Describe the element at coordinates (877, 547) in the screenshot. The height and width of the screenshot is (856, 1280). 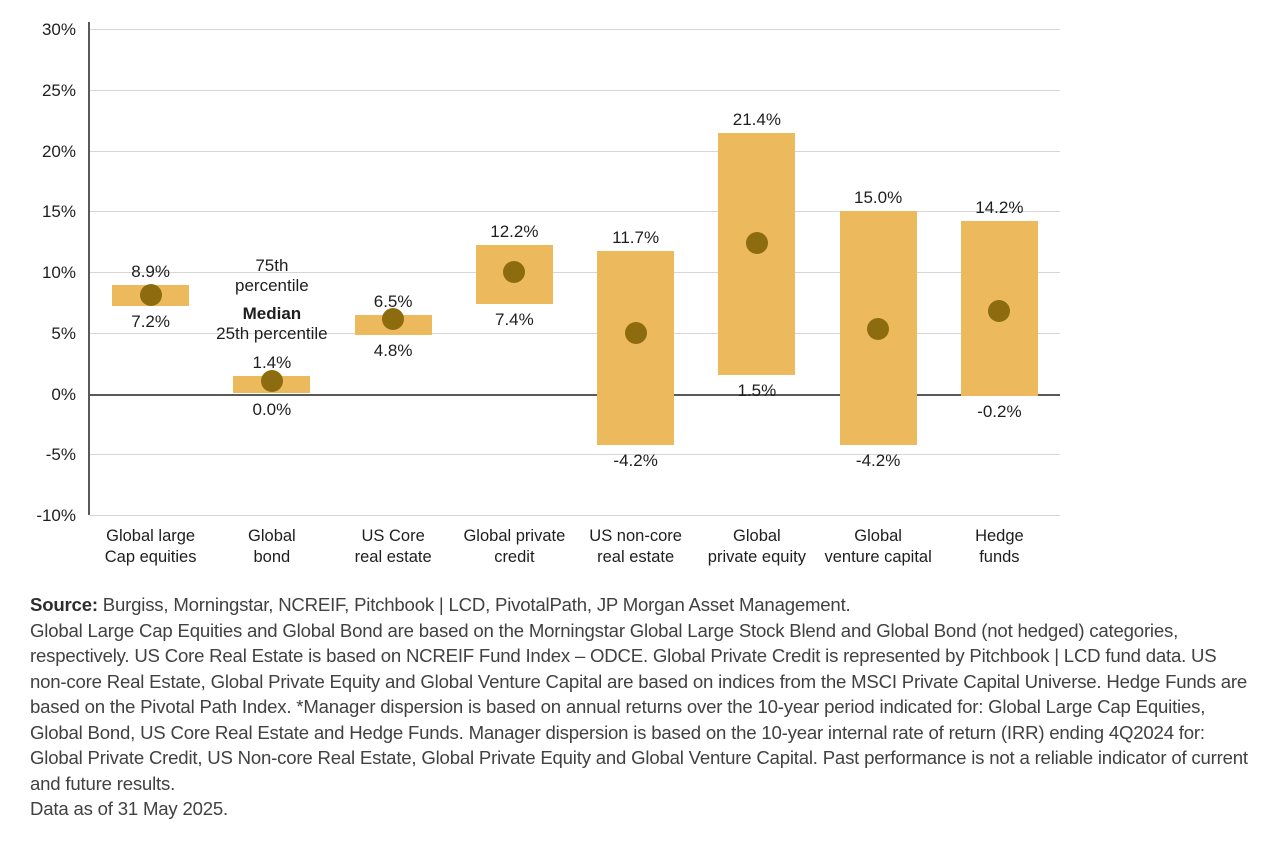
I see `category-label: Global venture capital` at that location.